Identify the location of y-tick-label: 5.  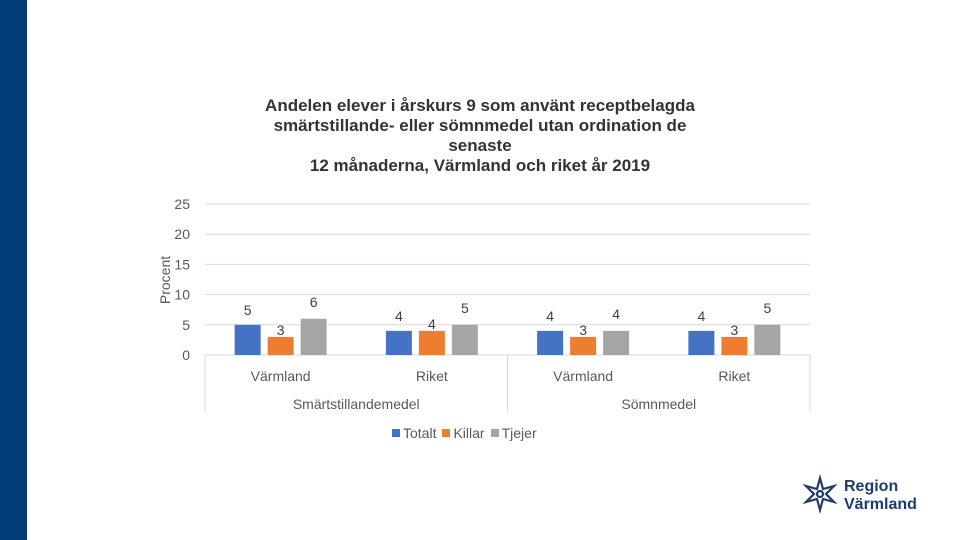
(186, 325).